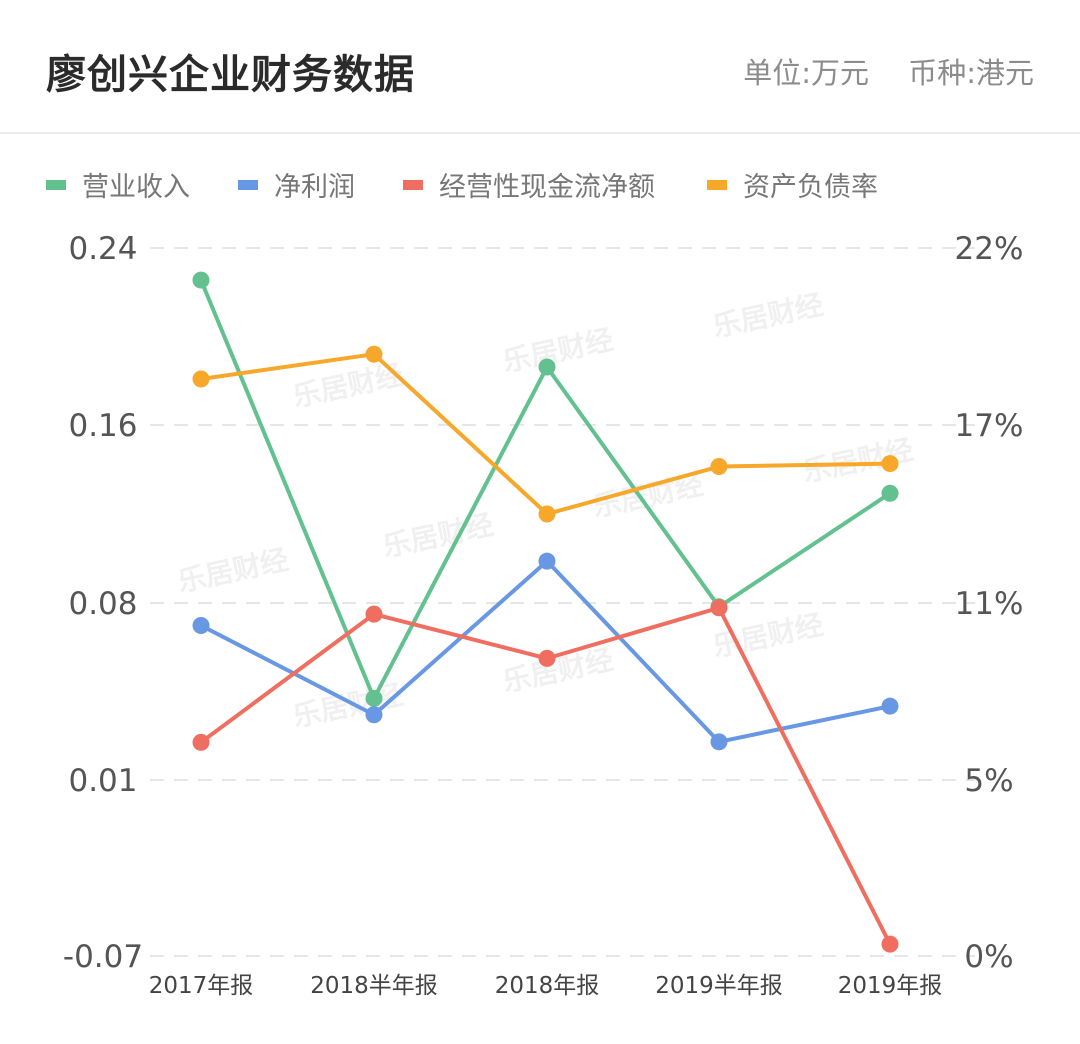  What do you see at coordinates (136, 187) in the screenshot?
I see `legend-label: 营业收入` at bounding box center [136, 187].